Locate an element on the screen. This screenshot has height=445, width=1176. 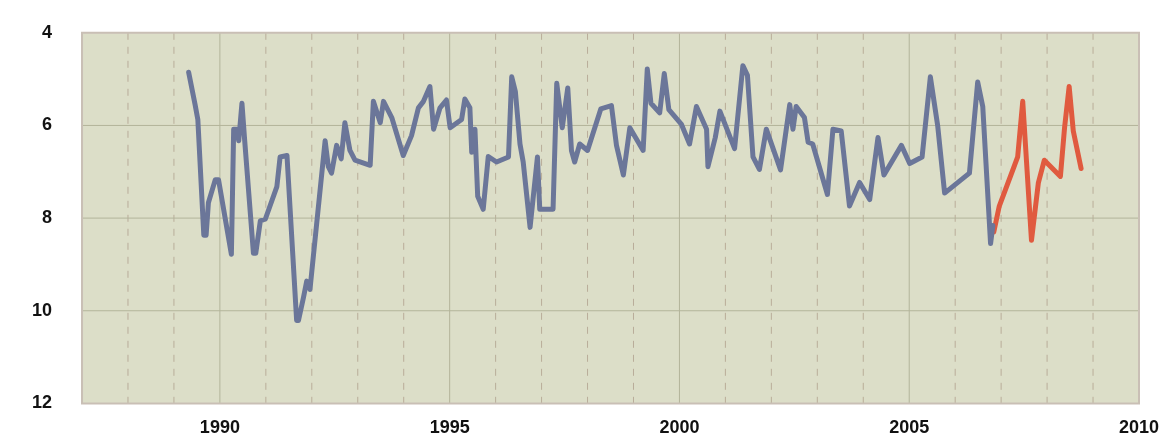
y-tick-label: 8 is located at coordinates (47, 217).